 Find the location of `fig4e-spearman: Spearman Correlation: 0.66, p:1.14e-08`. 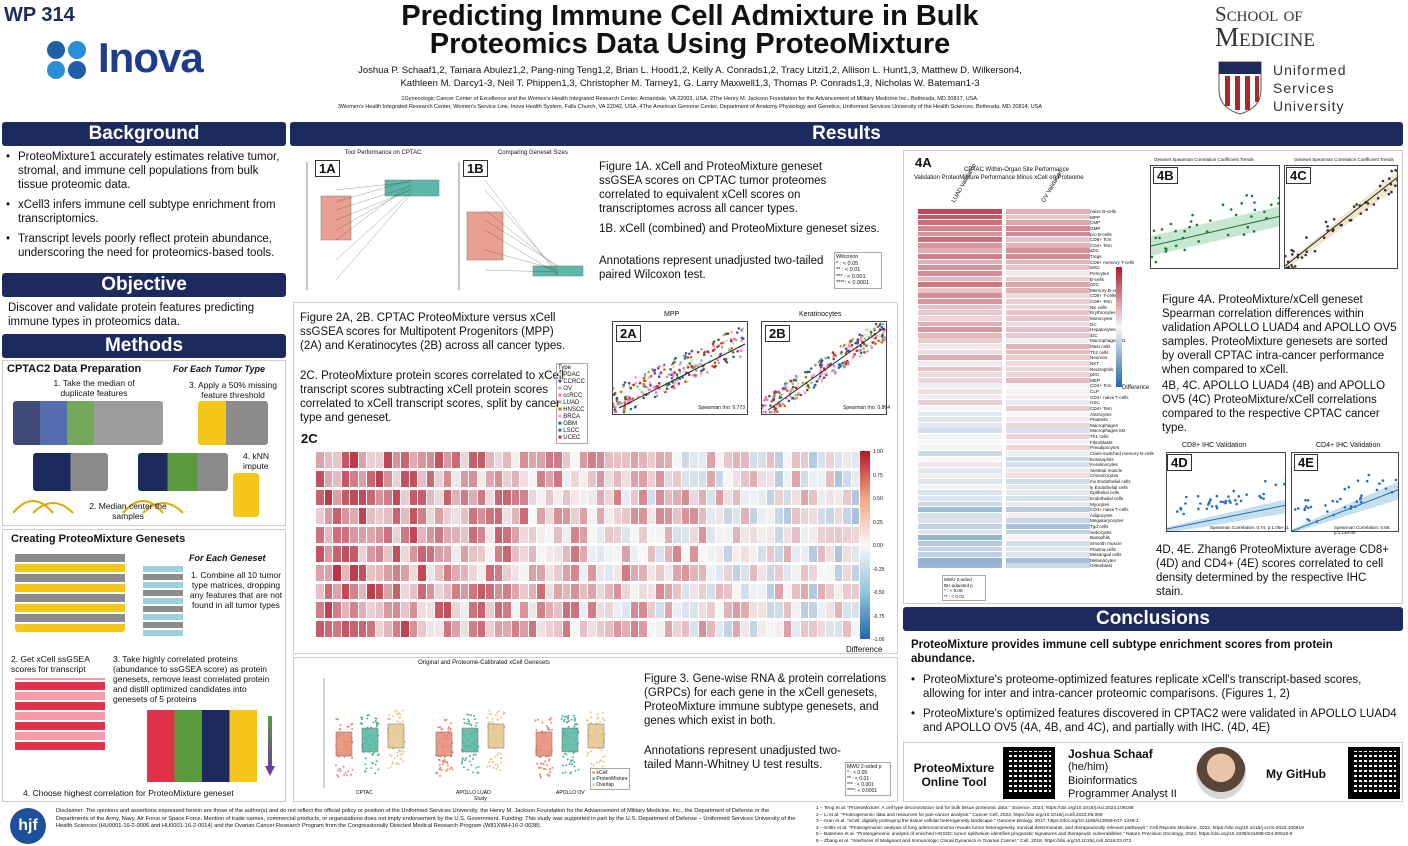

fig4e-spearman: Spearman Correlation: 0.66, p:1.14e-08 is located at coordinates (1362, 530).